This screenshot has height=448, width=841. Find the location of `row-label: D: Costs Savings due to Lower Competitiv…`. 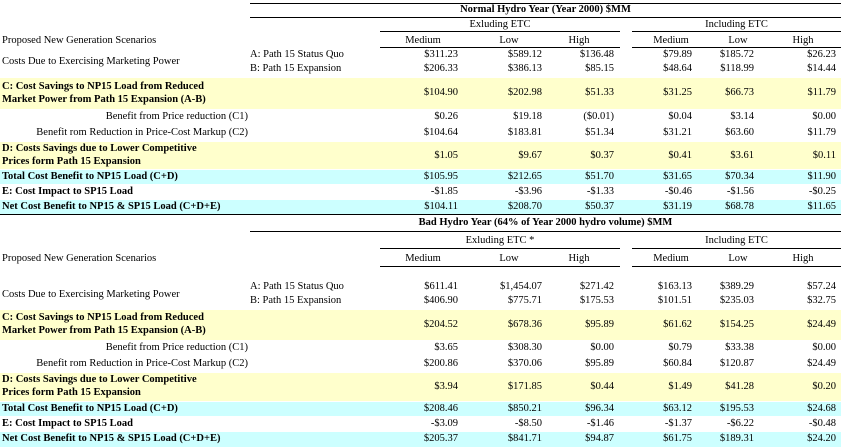

row-label: D: Costs Savings due to Lower Competitiv… is located at coordinates (99, 379).